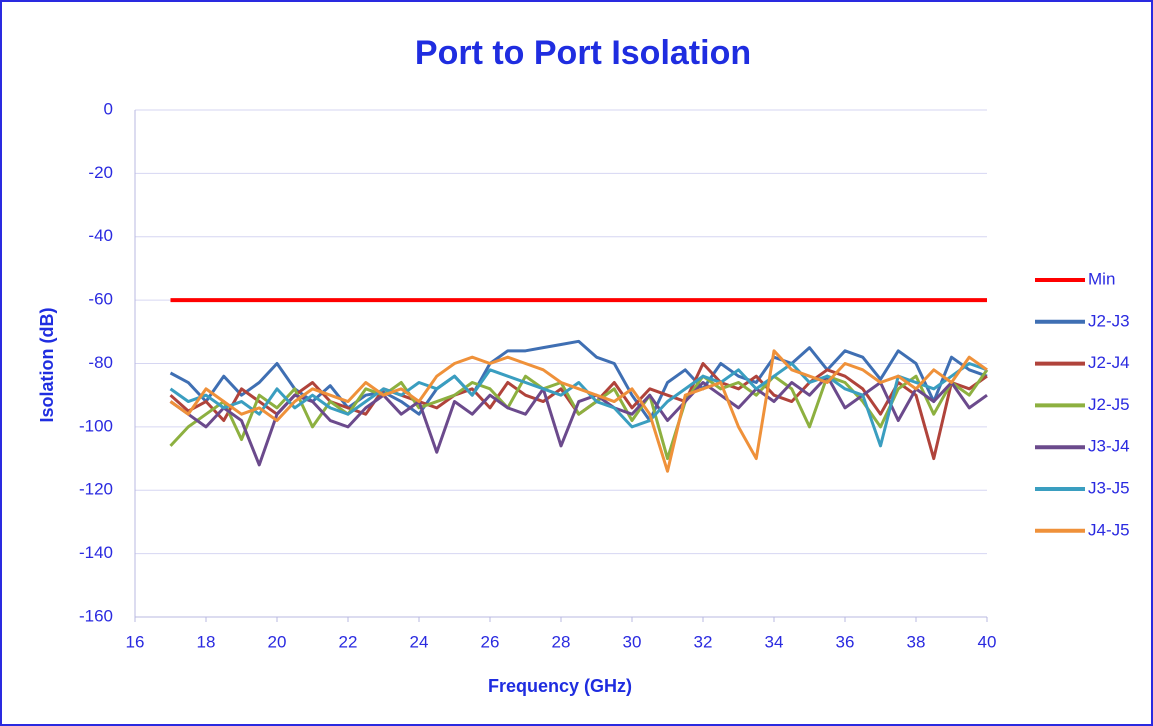  What do you see at coordinates (47, 365) in the screenshot?
I see `y-axis-label: Isolation (dB)` at bounding box center [47, 365].